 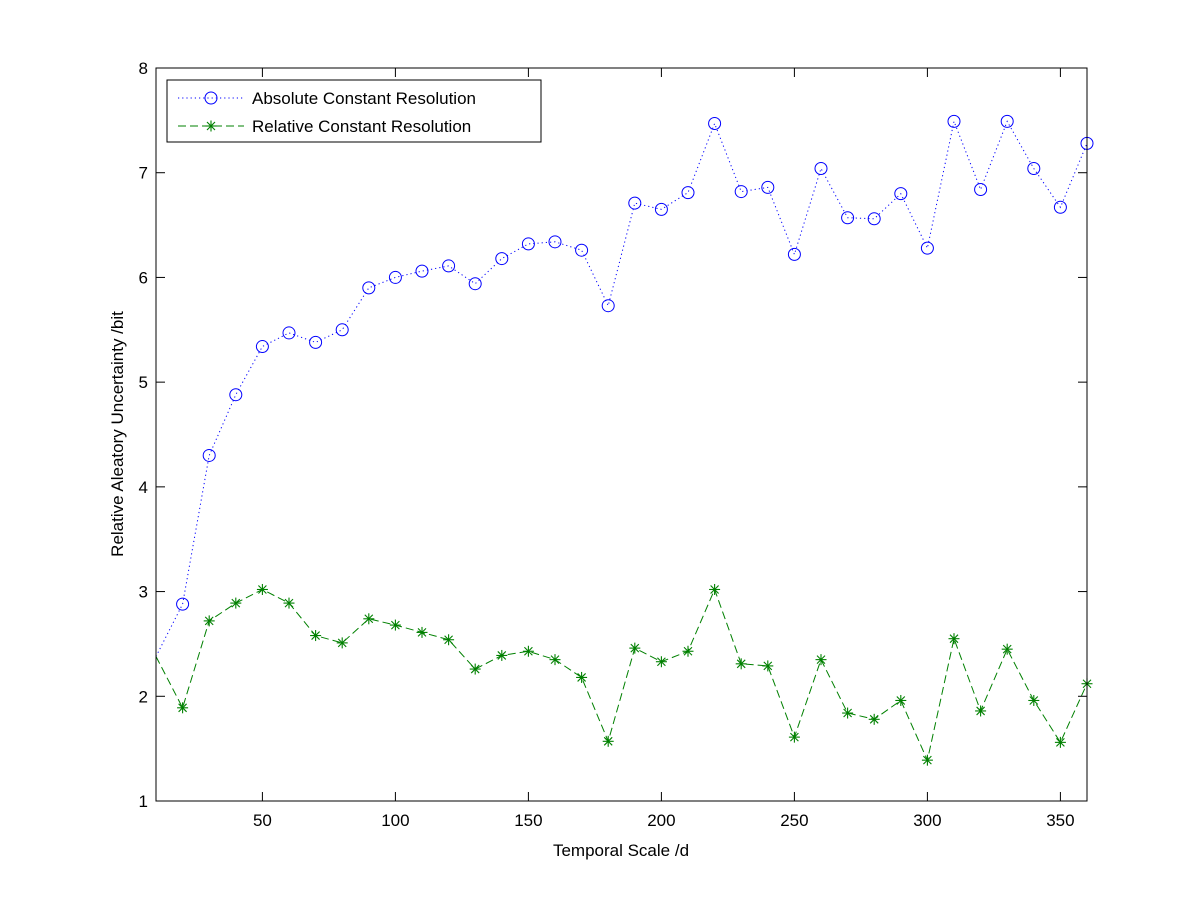 What do you see at coordinates (794, 820) in the screenshot?
I see `x-tick-label: 250` at bounding box center [794, 820].